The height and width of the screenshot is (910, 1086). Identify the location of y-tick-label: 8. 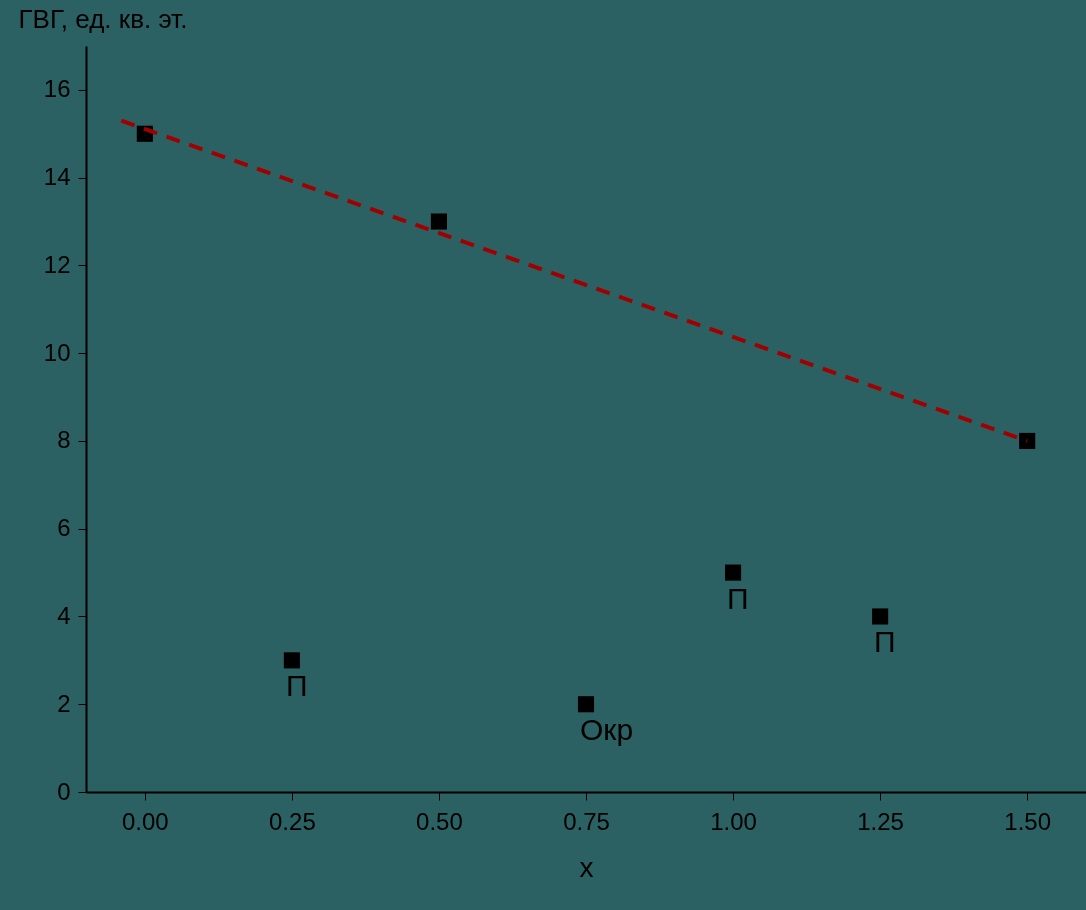
(64, 440).